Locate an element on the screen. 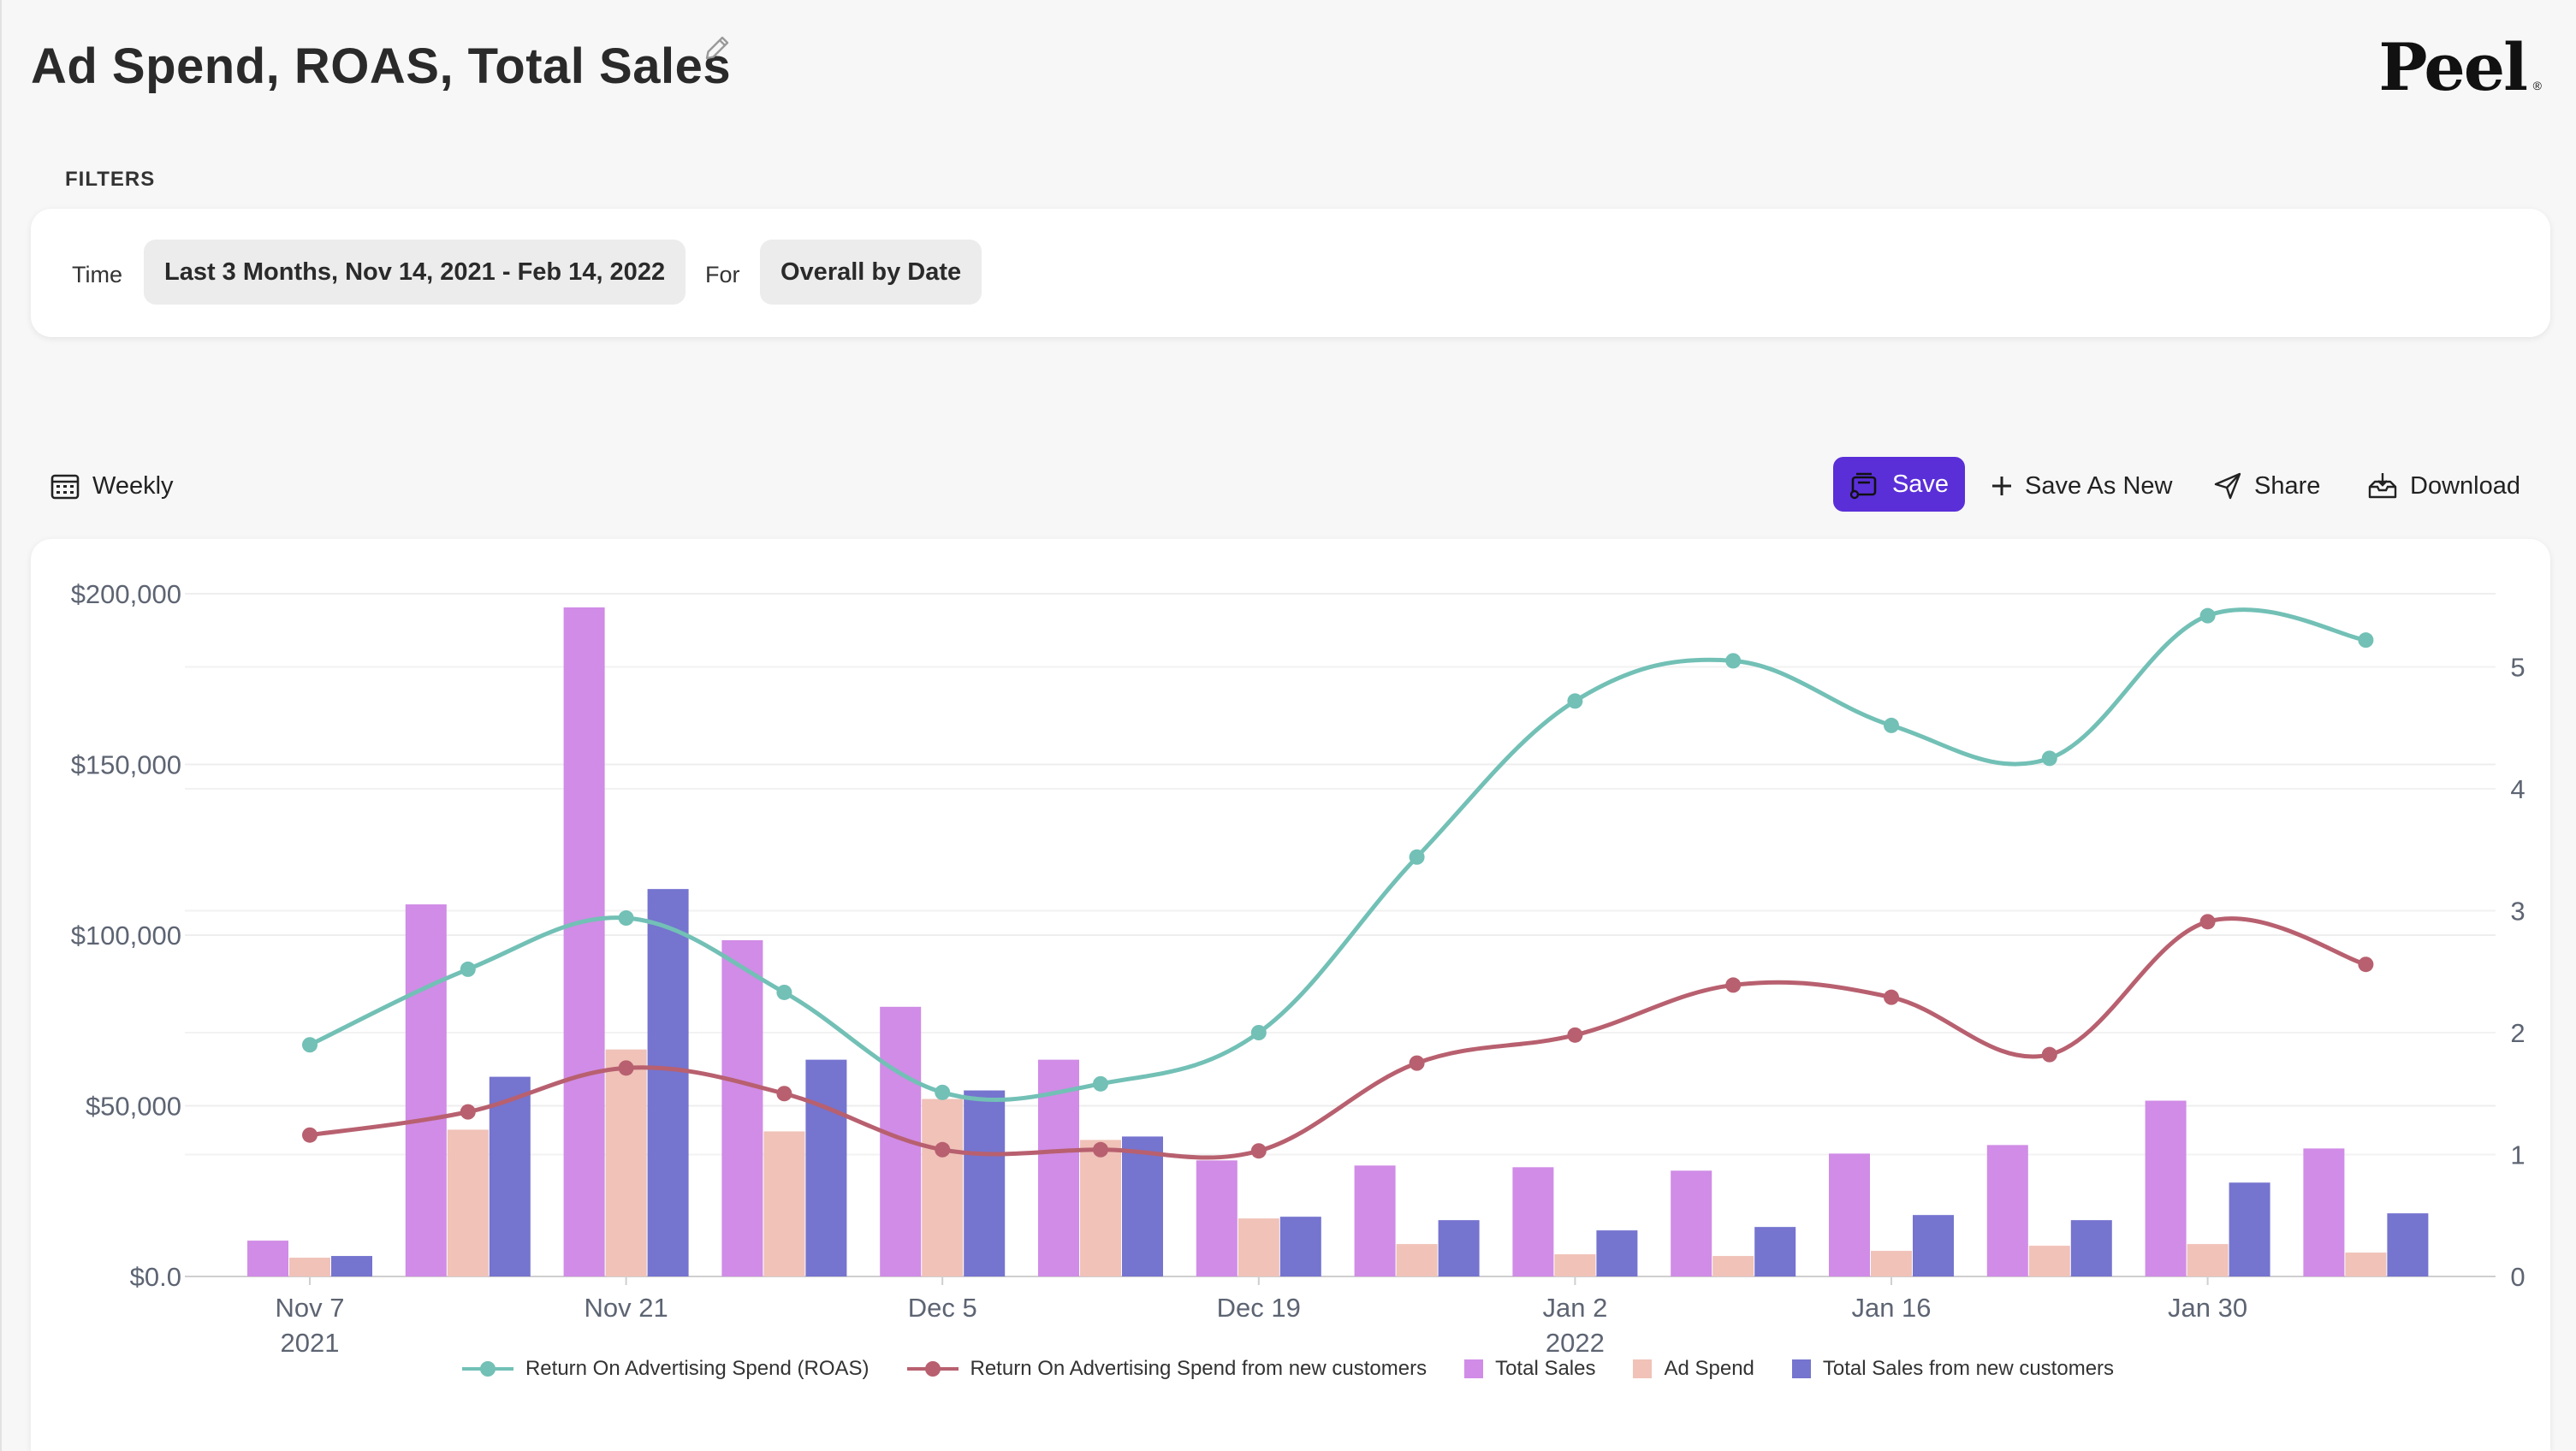 The height and width of the screenshot is (1451, 2576). legend-label: Total Sales is located at coordinates (1545, 1368).